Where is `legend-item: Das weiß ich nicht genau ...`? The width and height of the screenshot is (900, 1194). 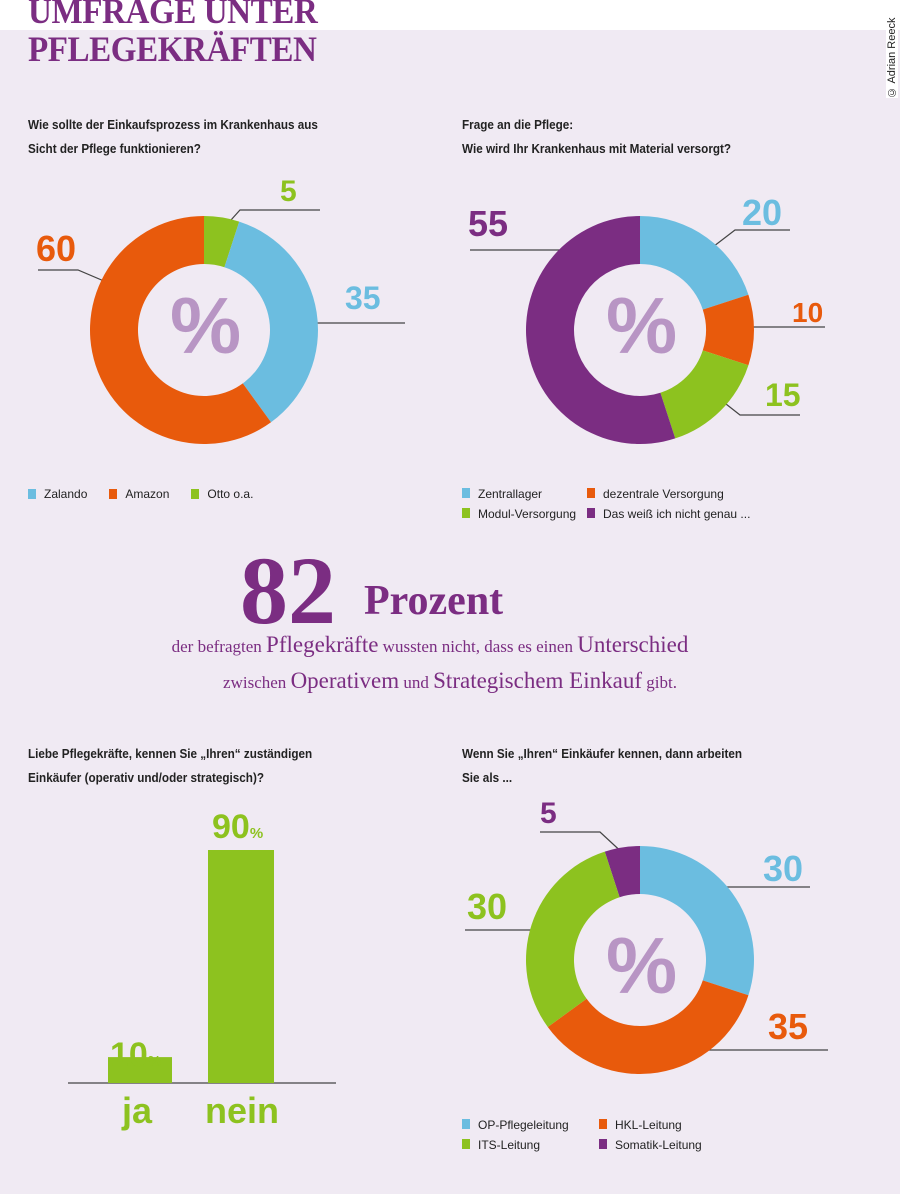 legend-item: Das weiß ich nicht genau ... is located at coordinates (677, 514).